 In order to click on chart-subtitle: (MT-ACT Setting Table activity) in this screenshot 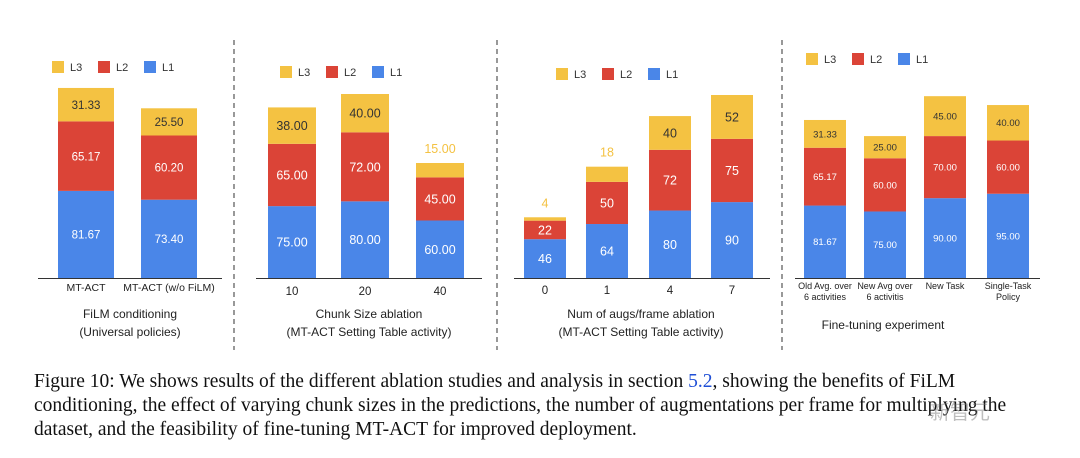, I will do `click(641, 332)`.